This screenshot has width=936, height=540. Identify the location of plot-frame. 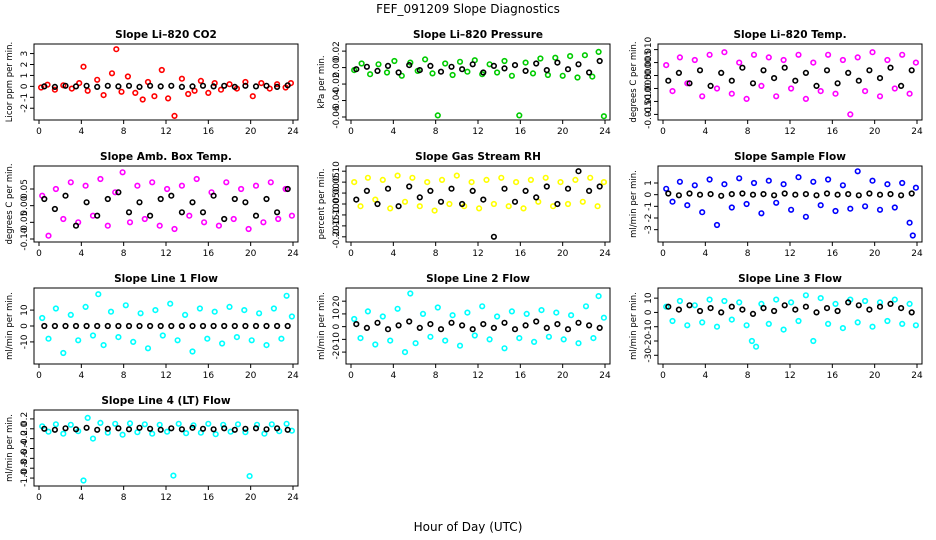
(478, 82).